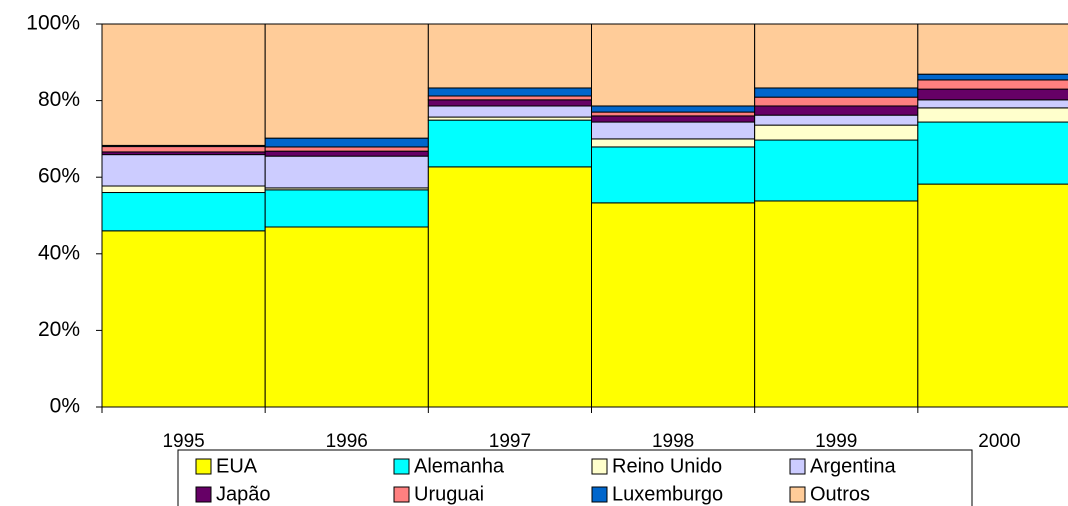 Image resolution: width=1068 pixels, height=506 pixels. I want to click on legend-label: Luxemburgo, so click(667, 494).